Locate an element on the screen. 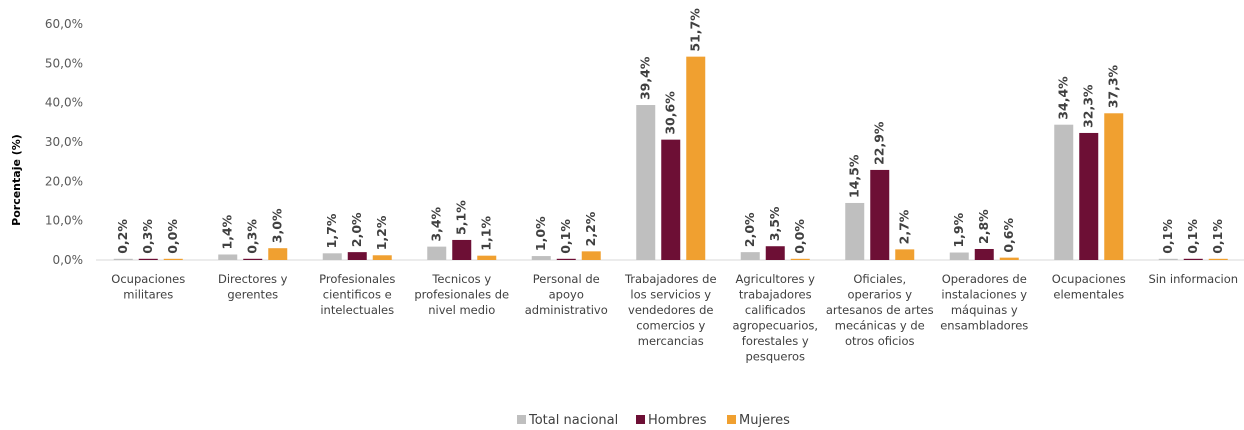  data-label: 3,5% is located at coordinates (774, 223).